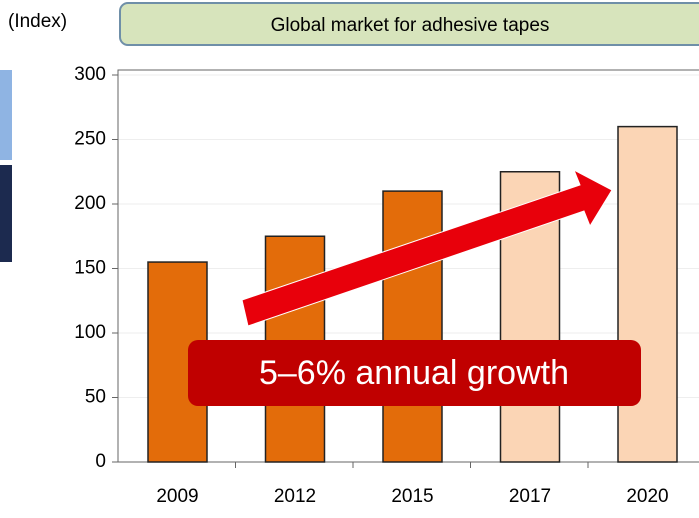  I want to click on y-tick-label: 300, so click(90, 74).